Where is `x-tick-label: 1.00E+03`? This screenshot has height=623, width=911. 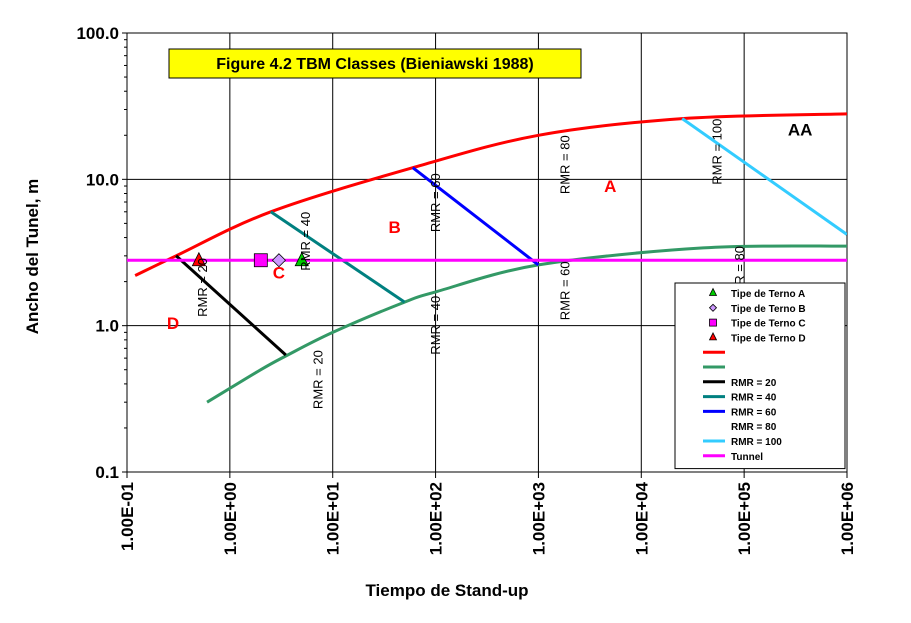 x-tick-label: 1.00E+03 is located at coordinates (538, 518).